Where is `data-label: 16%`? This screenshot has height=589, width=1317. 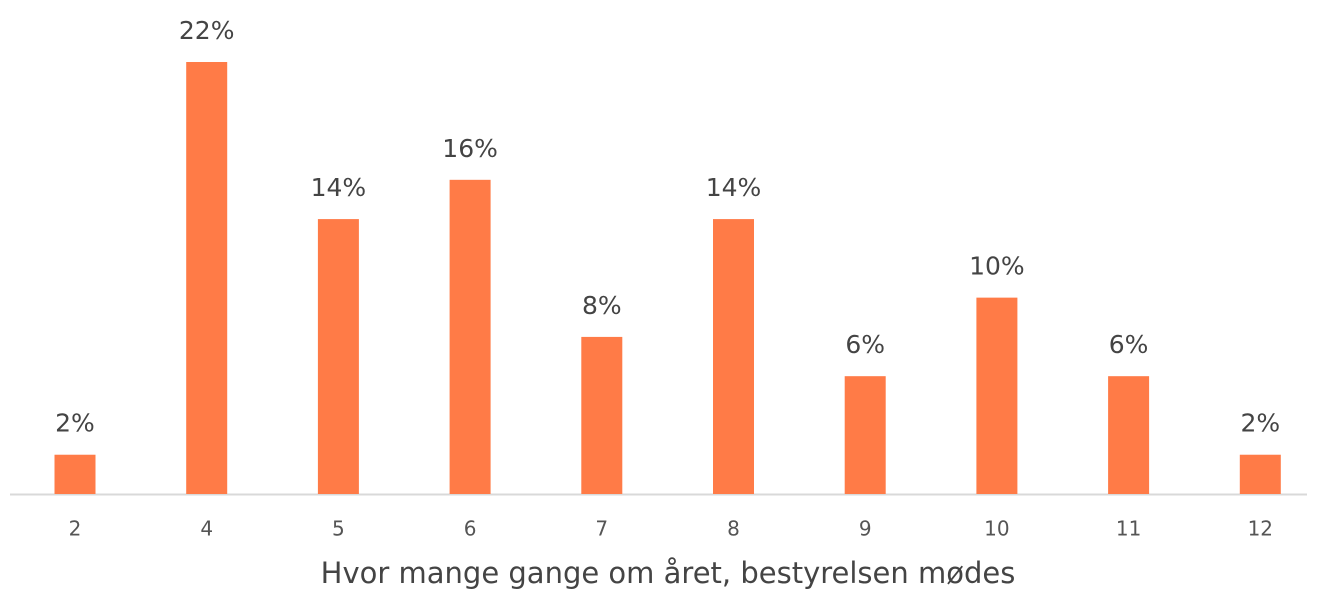
data-label: 16% is located at coordinates (470, 148).